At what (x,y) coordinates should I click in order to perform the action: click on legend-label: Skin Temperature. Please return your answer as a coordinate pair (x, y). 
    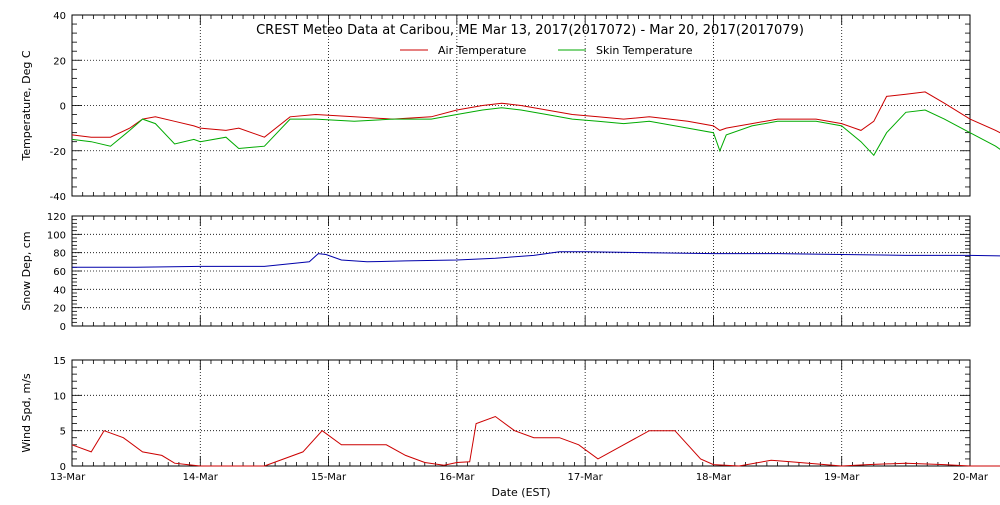
    Looking at the image, I should click on (644, 50).